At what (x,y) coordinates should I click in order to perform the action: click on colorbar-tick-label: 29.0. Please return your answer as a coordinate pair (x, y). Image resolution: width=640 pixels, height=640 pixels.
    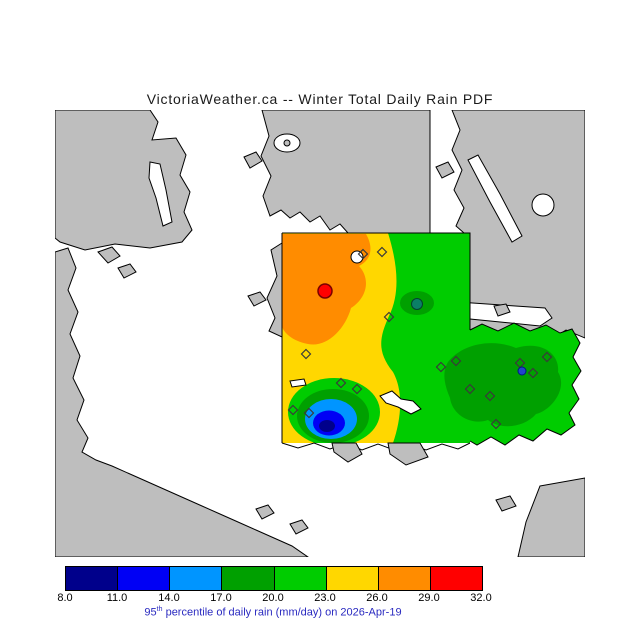
    Looking at the image, I should click on (429, 598).